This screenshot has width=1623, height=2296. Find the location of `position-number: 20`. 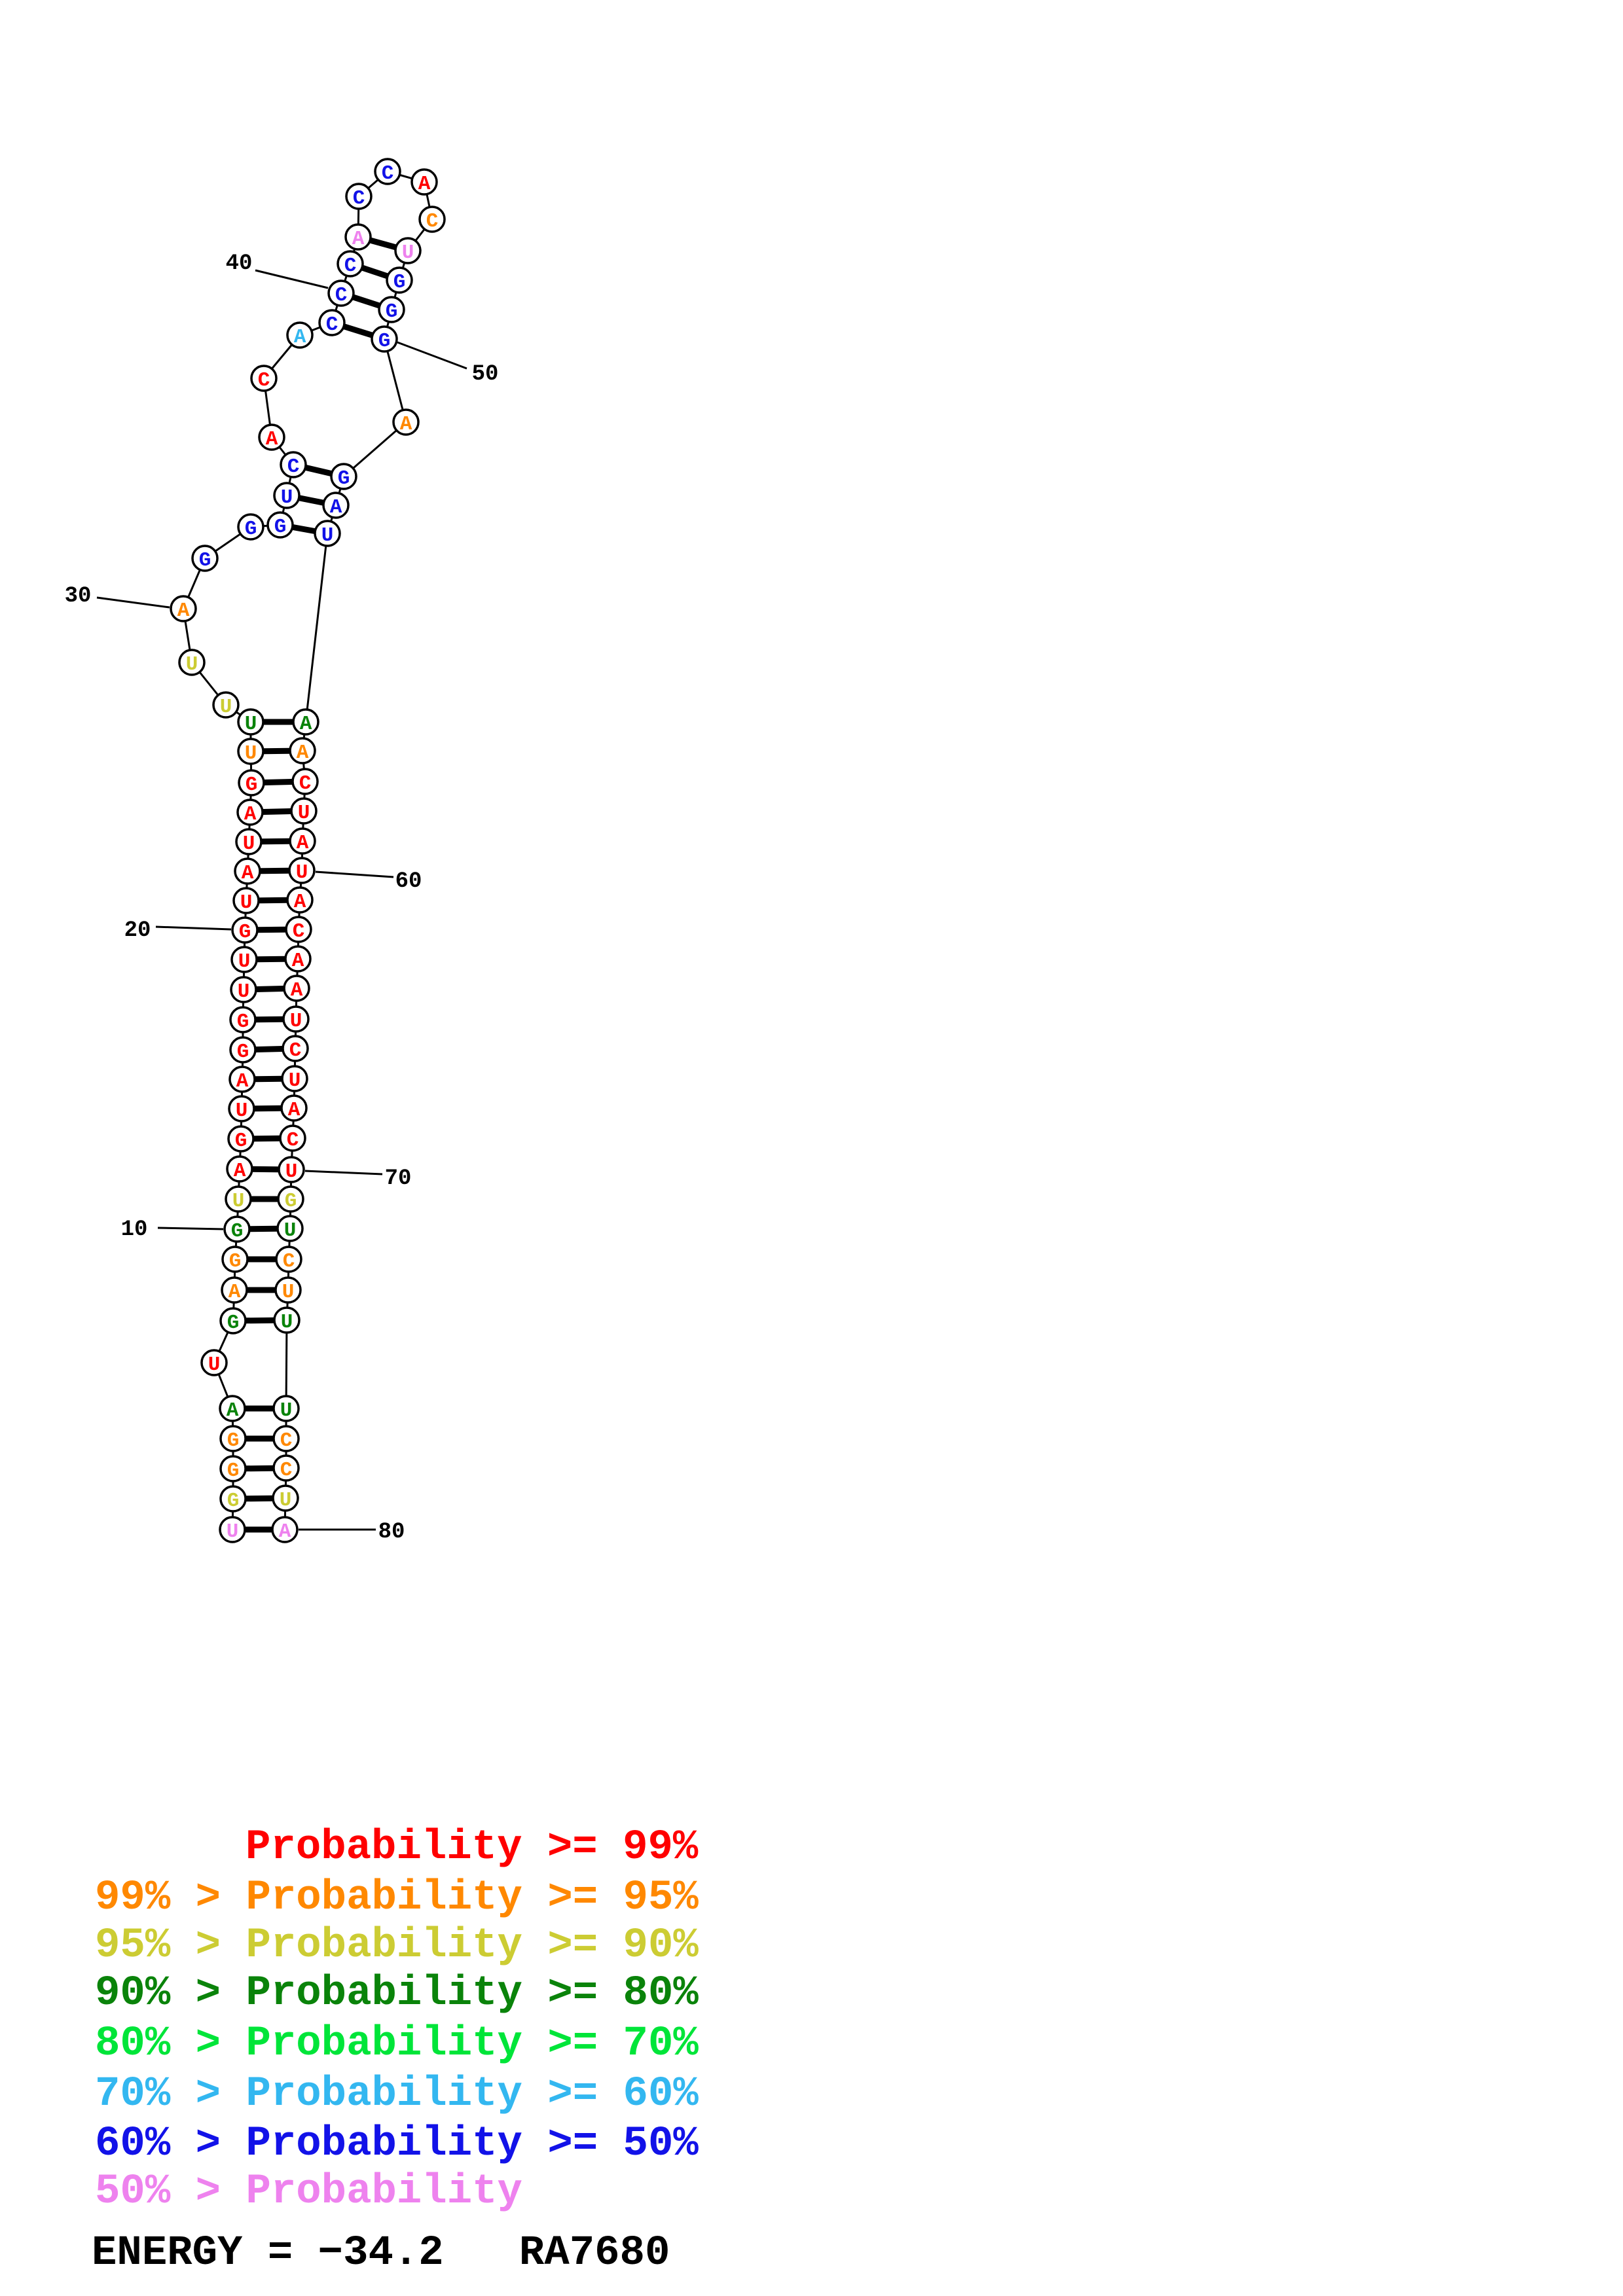

position-number: 20 is located at coordinates (137, 930).